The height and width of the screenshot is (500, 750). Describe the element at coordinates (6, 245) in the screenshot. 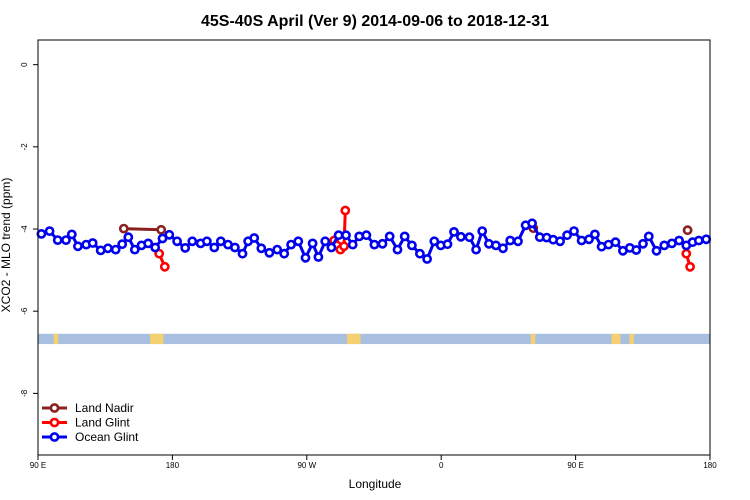

I see `y-axis-label: XCO2 - MLO trend (ppm)` at that location.